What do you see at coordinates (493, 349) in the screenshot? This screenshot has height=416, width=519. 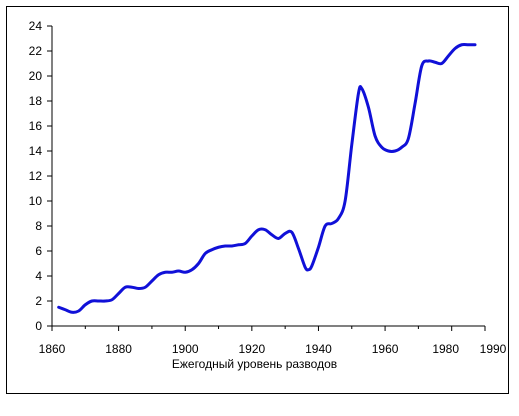 I see `x-tick-label: 1990` at bounding box center [493, 349].